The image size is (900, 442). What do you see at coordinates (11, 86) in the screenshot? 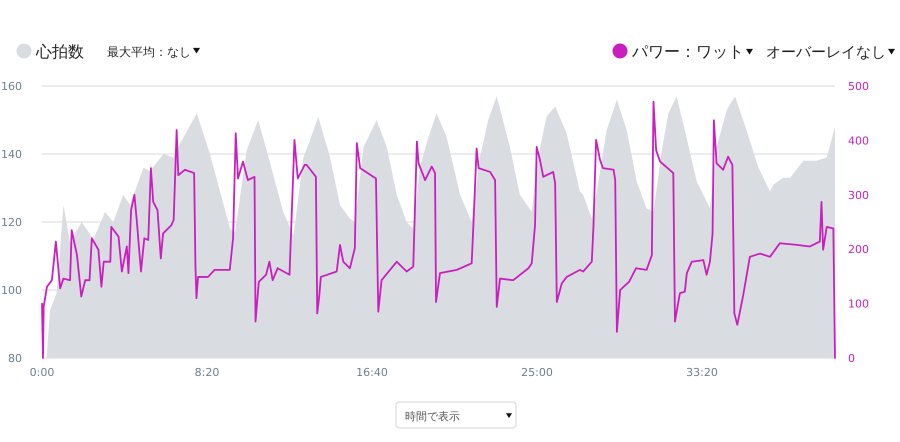
I see `y-tick-label: 160` at bounding box center [11, 86].